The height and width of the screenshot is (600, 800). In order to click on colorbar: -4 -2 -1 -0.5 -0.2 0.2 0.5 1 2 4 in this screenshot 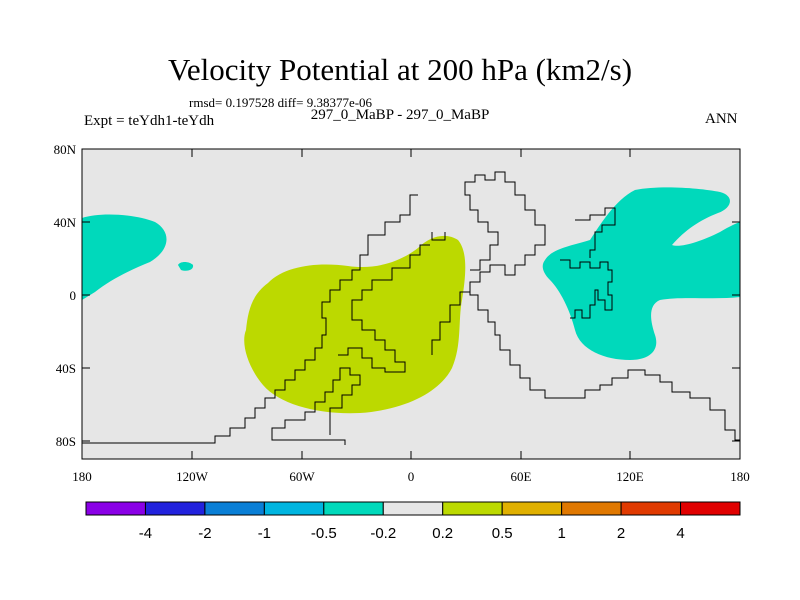, I will do `click(413, 521)`.